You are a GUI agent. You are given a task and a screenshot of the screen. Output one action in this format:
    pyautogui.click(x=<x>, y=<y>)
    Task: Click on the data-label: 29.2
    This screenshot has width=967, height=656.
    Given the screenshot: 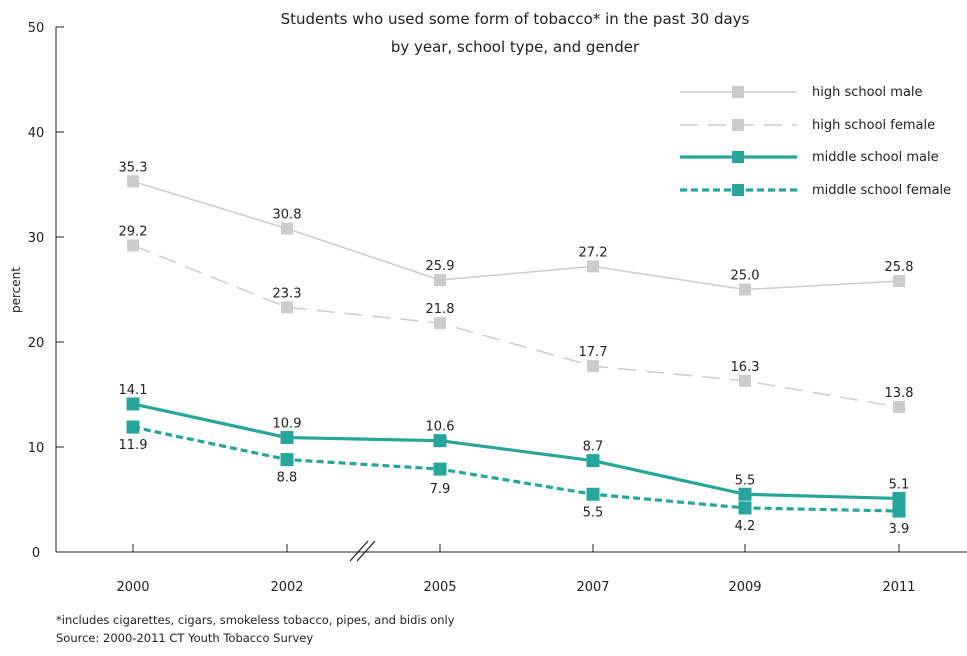 What is the action you would take?
    pyautogui.click(x=133, y=231)
    